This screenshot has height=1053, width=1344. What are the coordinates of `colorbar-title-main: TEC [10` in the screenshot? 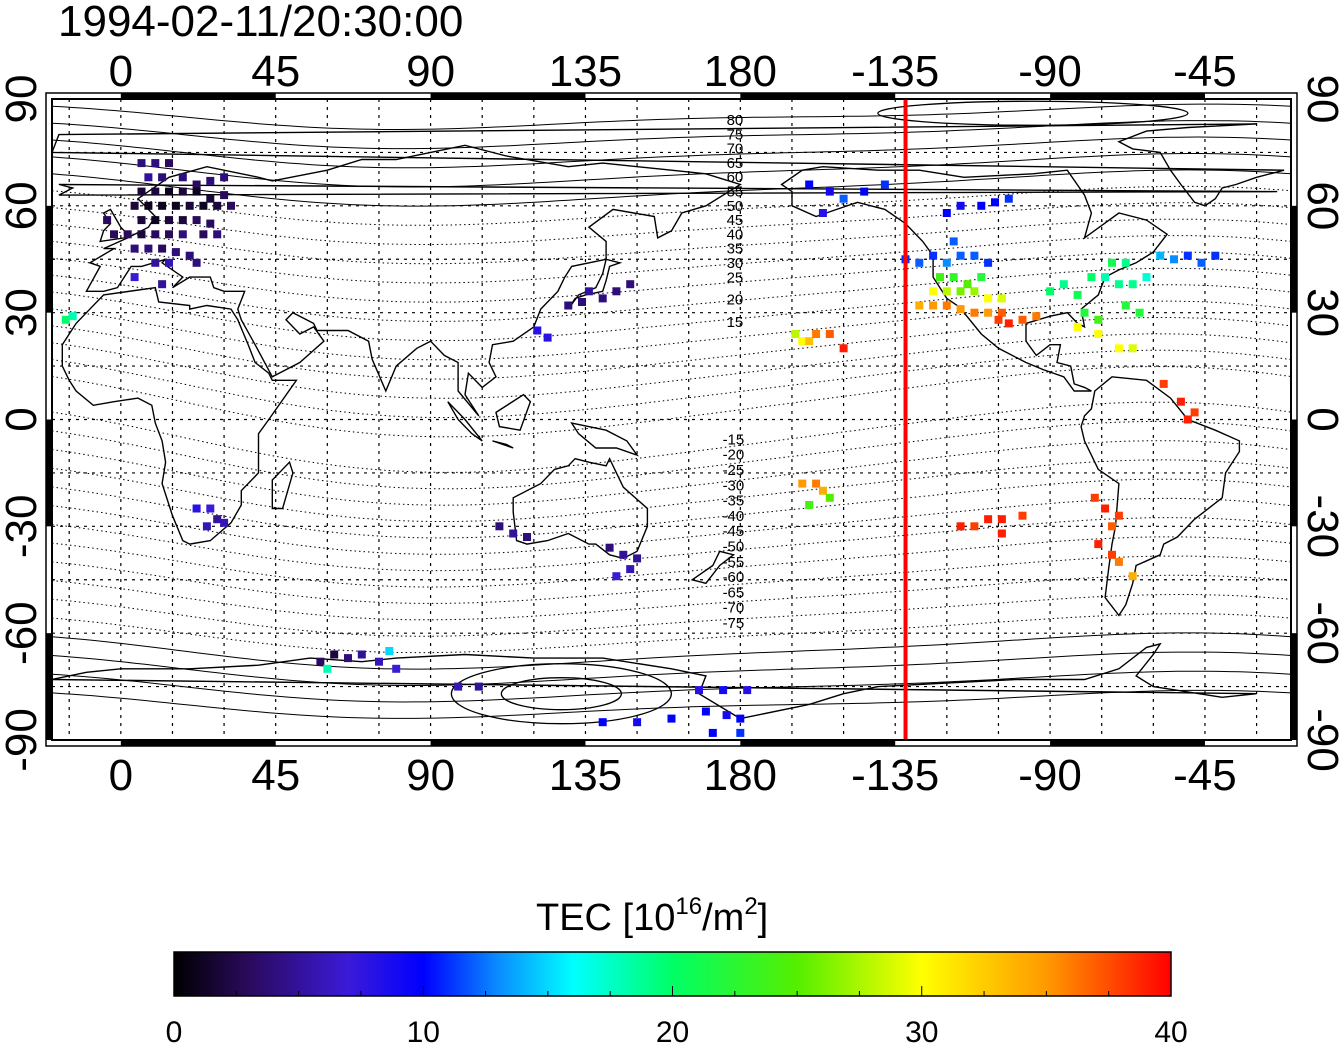 It's located at (605, 918).